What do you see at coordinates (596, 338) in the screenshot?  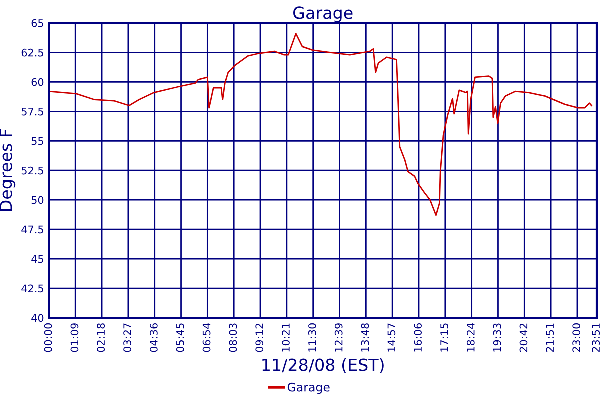 I see `x-tick-label: 23:51` at bounding box center [596, 338].